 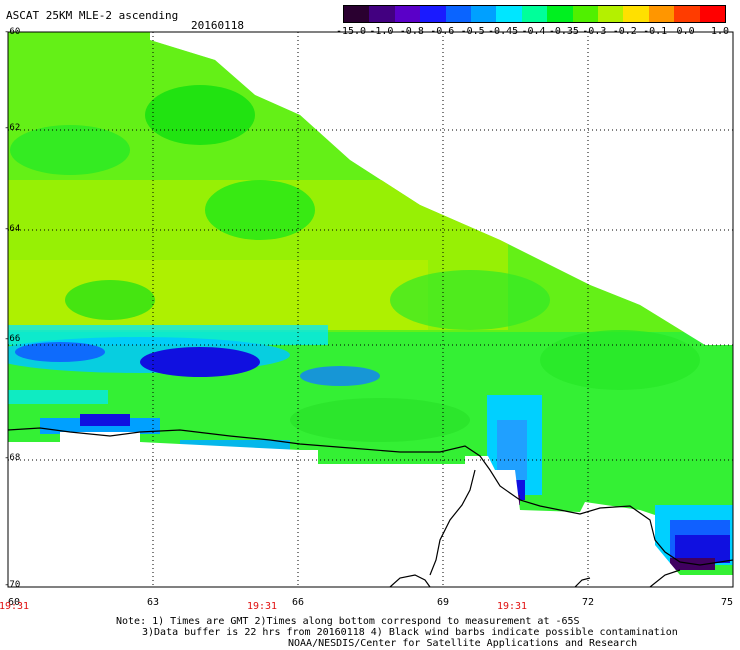 I want to click on lon-label: 75, so click(x=726, y=602).